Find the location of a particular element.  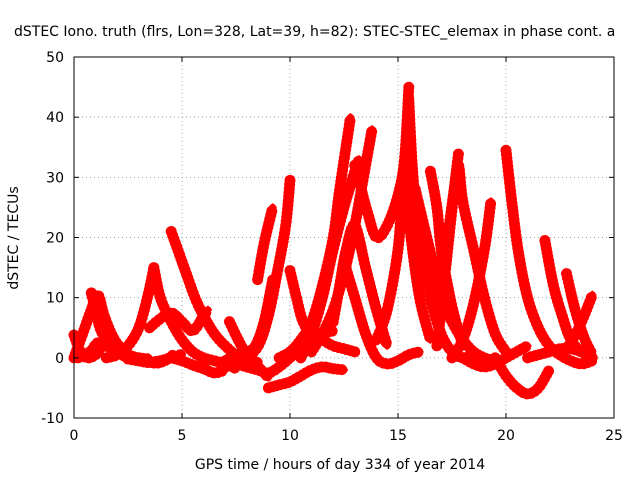

y-tick-label: 20 is located at coordinates (55, 239).